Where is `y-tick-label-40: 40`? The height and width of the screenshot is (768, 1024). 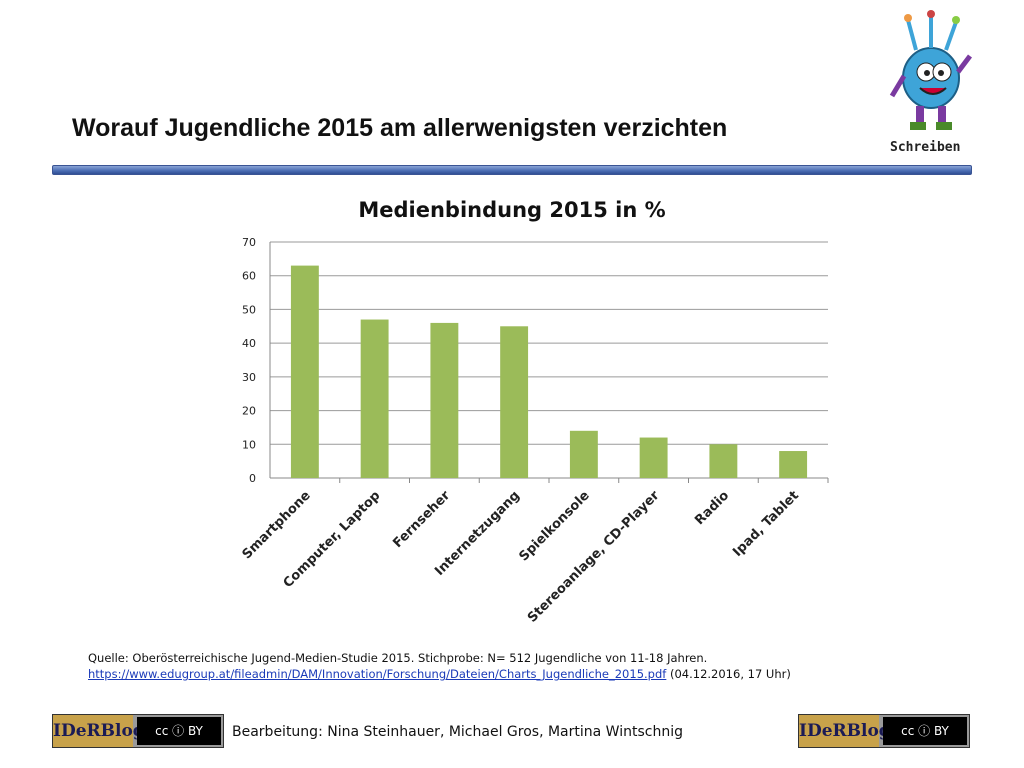
y-tick-label-40: 40 is located at coordinates (249, 343).